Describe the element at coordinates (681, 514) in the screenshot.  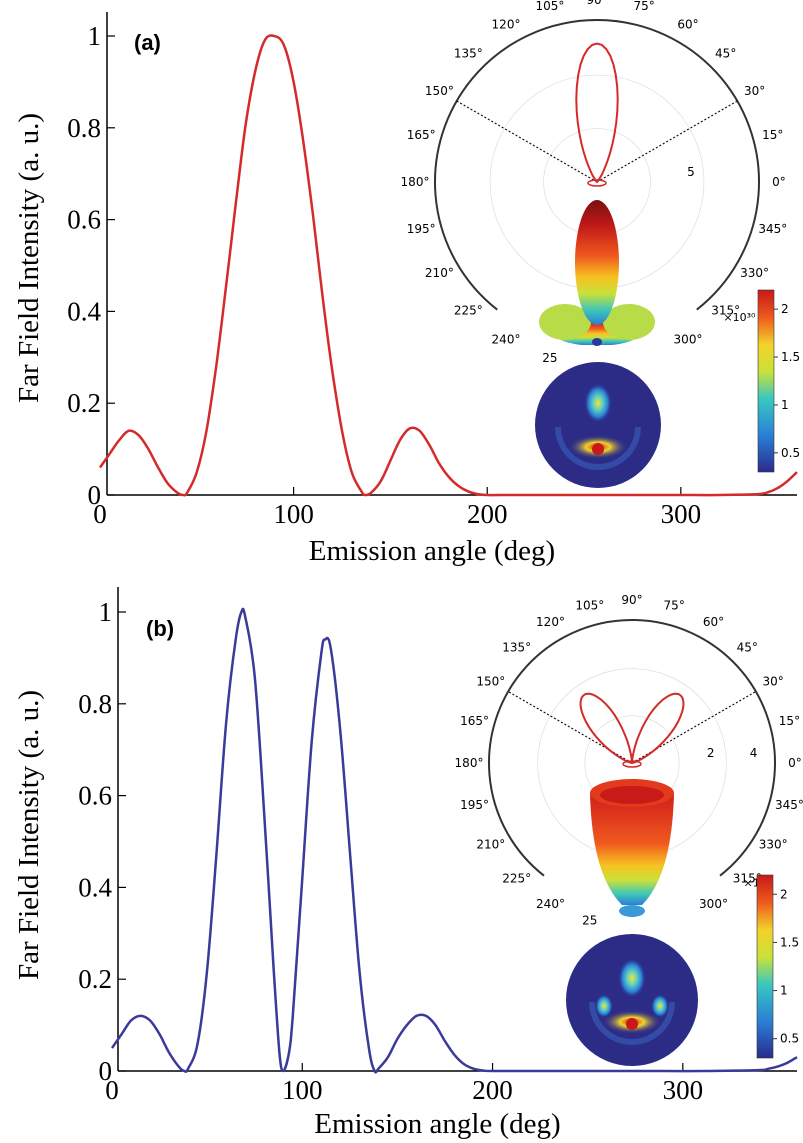
I see `x-tick-label: 300` at that location.